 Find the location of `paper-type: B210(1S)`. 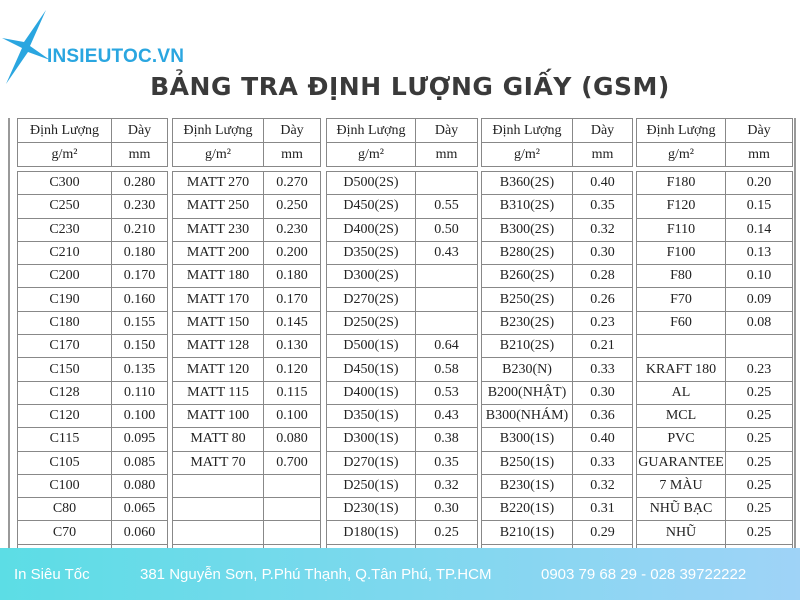

paper-type: B210(1S) is located at coordinates (527, 532).